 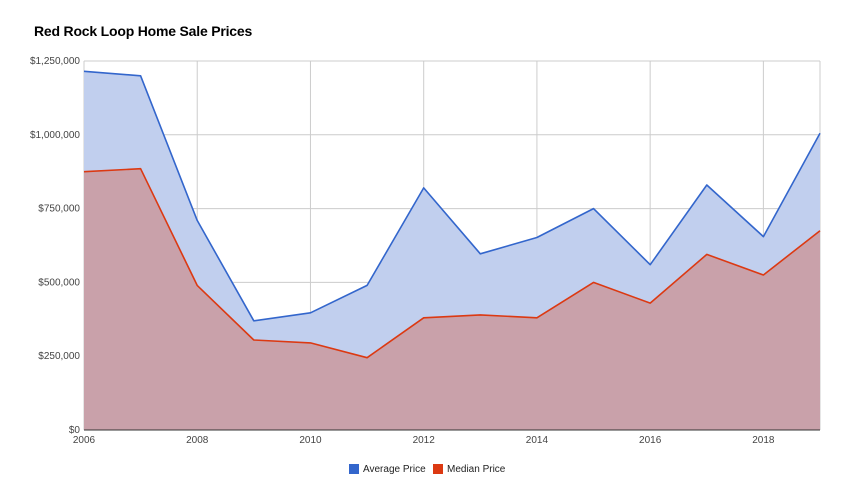 I want to click on x-tick-label: 2012, so click(x=424, y=440).